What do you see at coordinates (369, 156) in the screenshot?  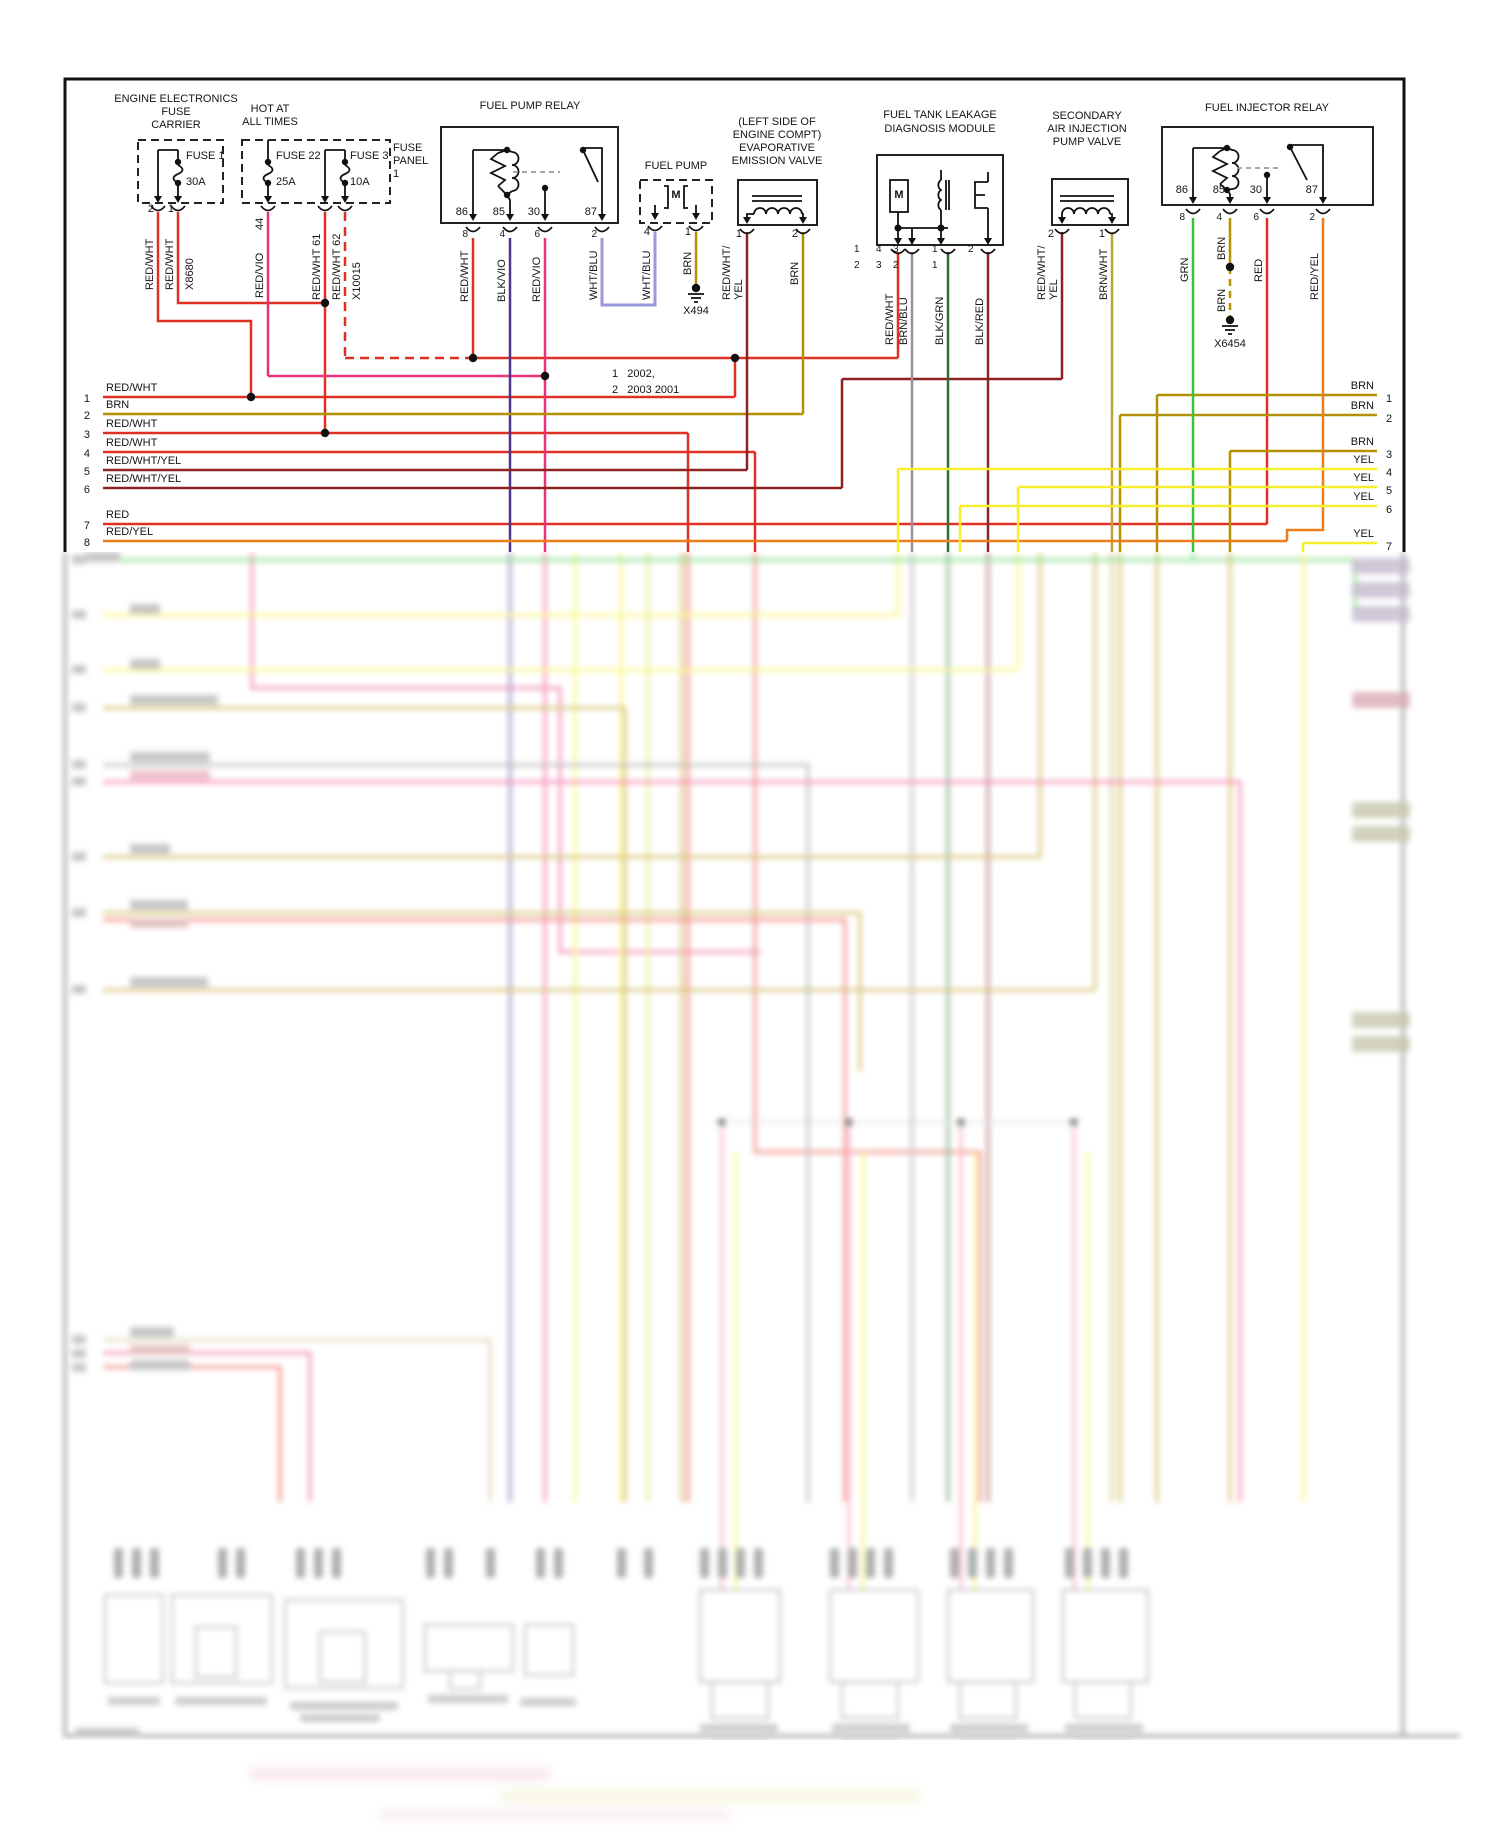 I see `fuse-name: FUSE 3` at bounding box center [369, 156].